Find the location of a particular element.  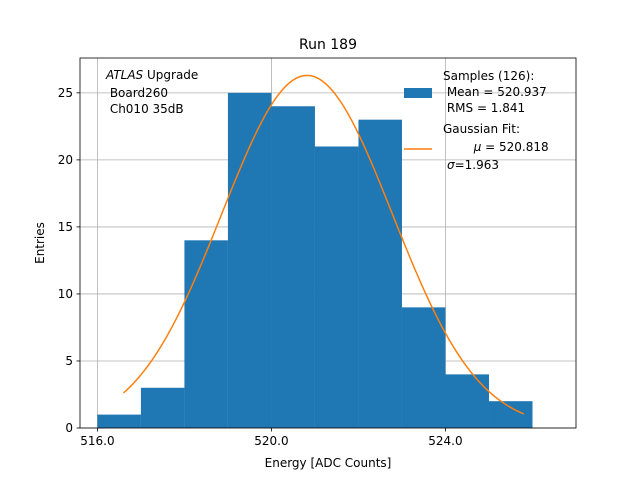

atlas-upgrade-label: Upgrade is located at coordinates (170, 75).